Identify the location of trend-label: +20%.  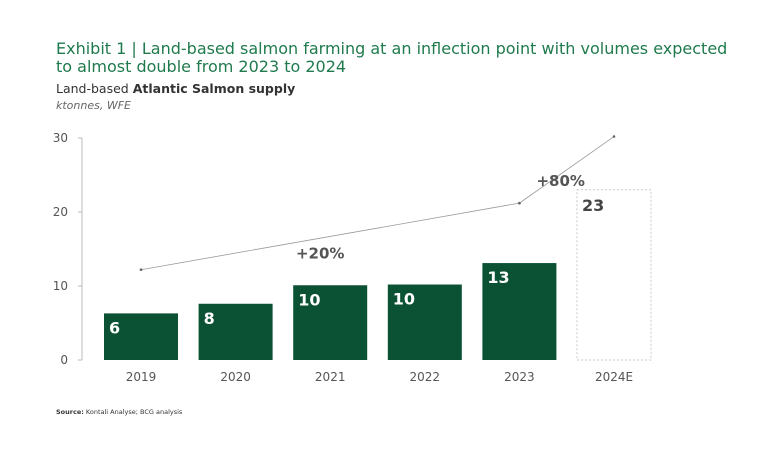
(320, 253).